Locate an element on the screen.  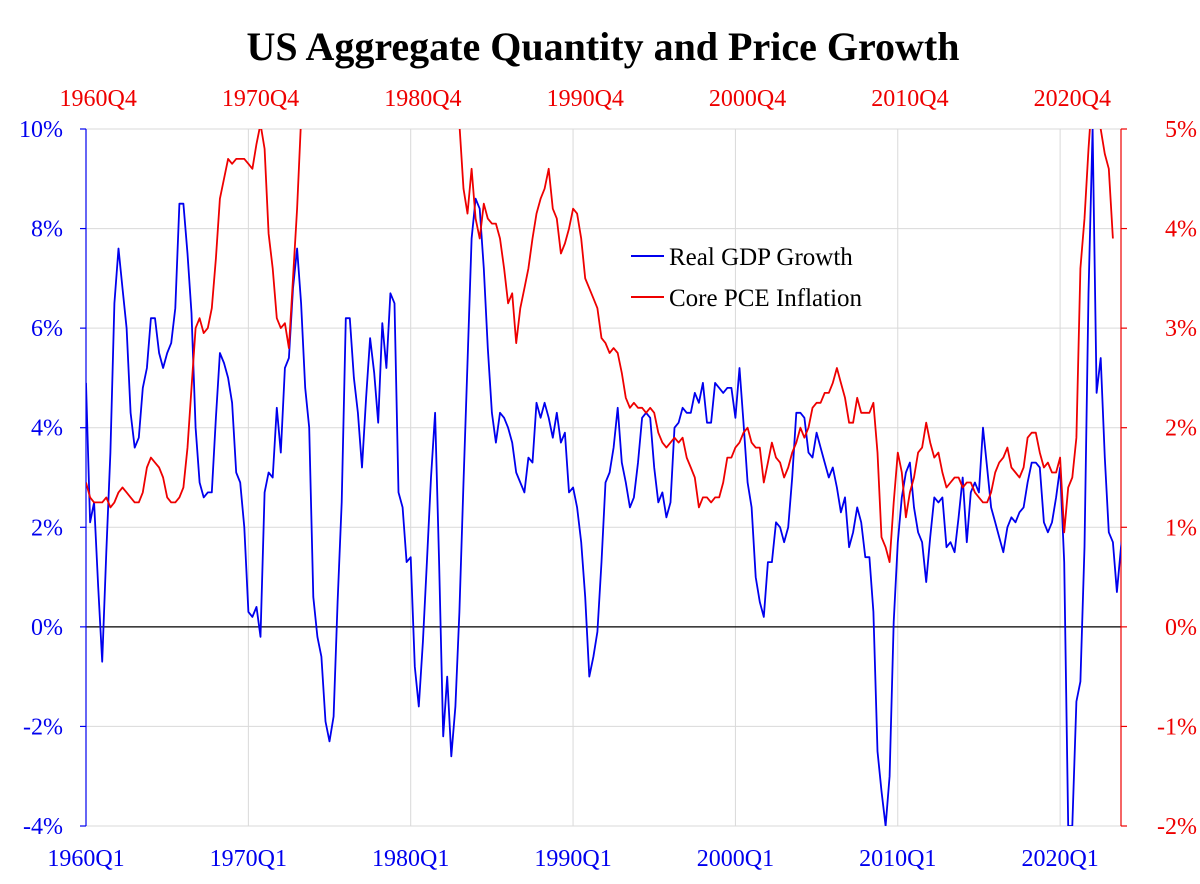
right-tick-label: 1% is located at coordinates (1181, 528).